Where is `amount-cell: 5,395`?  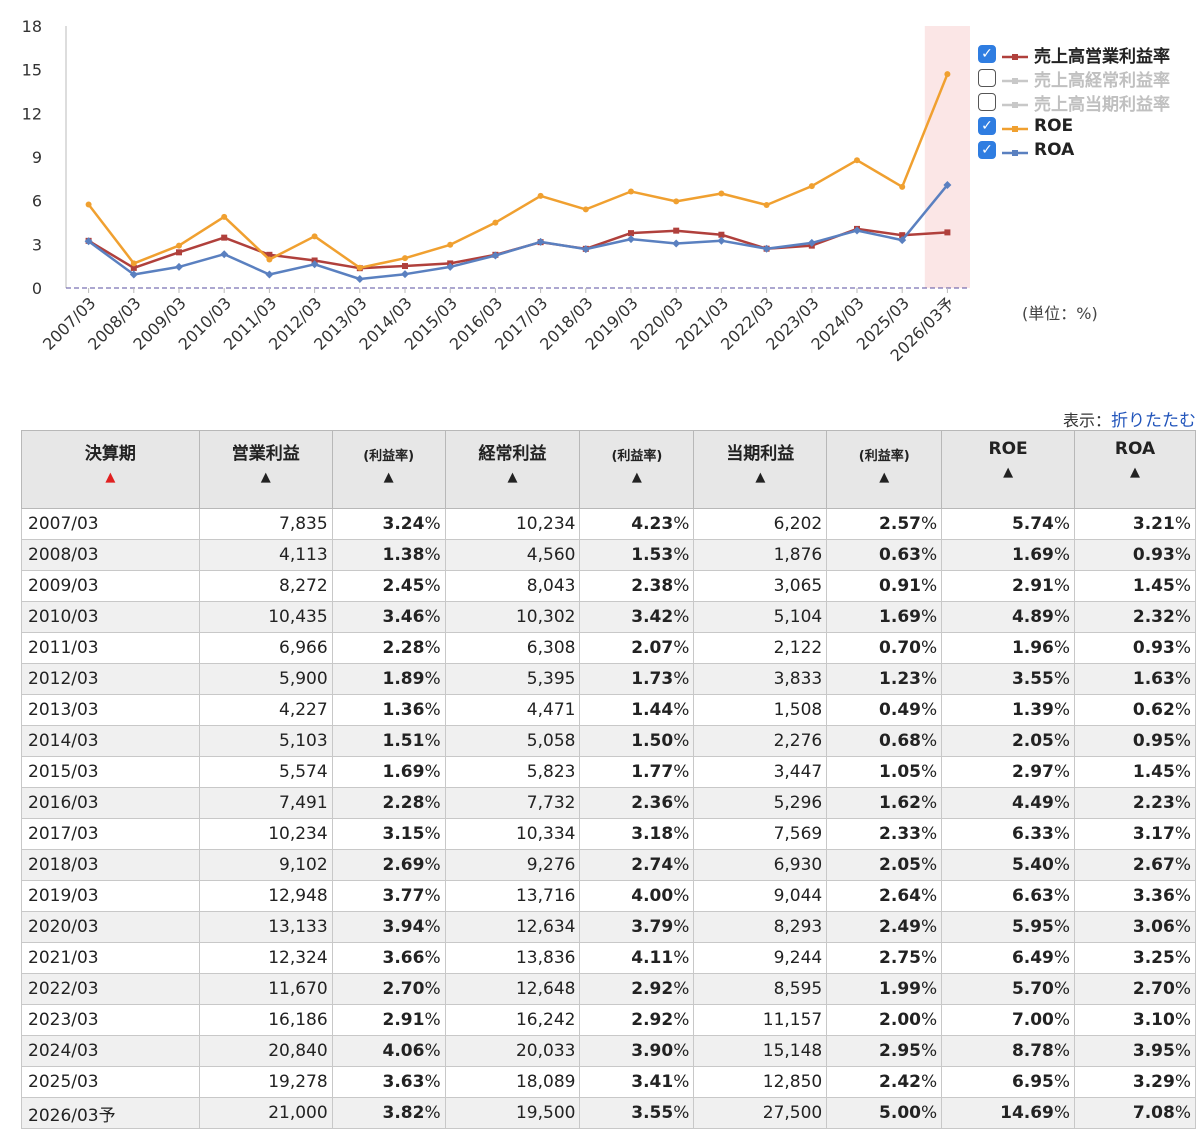 amount-cell: 5,395 is located at coordinates (512, 679).